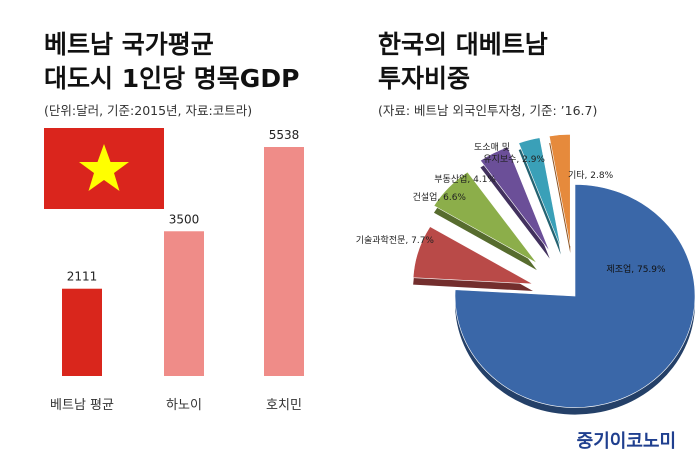  I want to click on brand-logo: 중기이코노미, so click(626, 441).